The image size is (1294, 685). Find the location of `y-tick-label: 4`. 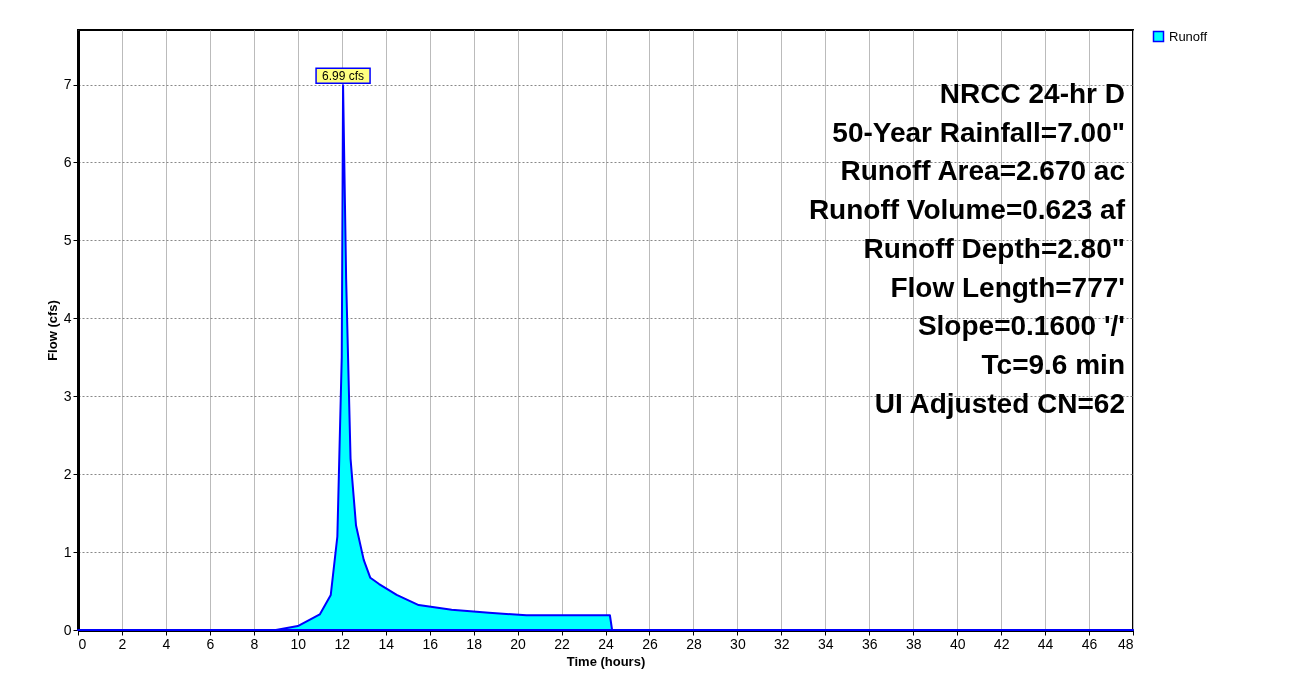

y-tick-label: 4 is located at coordinates (67, 317).